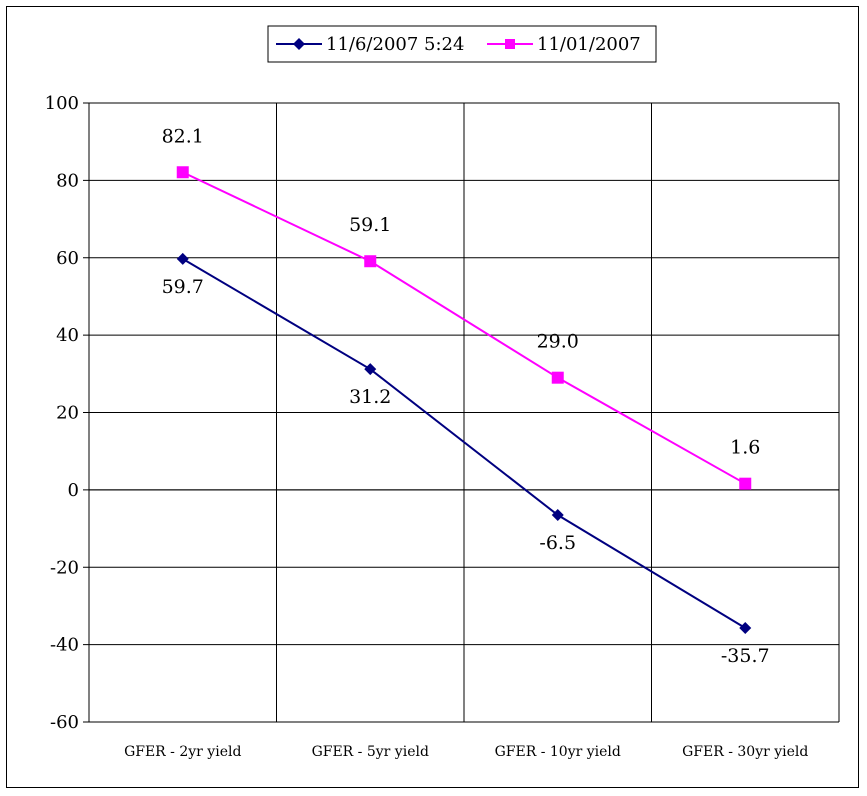 This screenshot has height=796, width=867. I want to click on x-category-label: GFER - 2yr yield, so click(182, 752).